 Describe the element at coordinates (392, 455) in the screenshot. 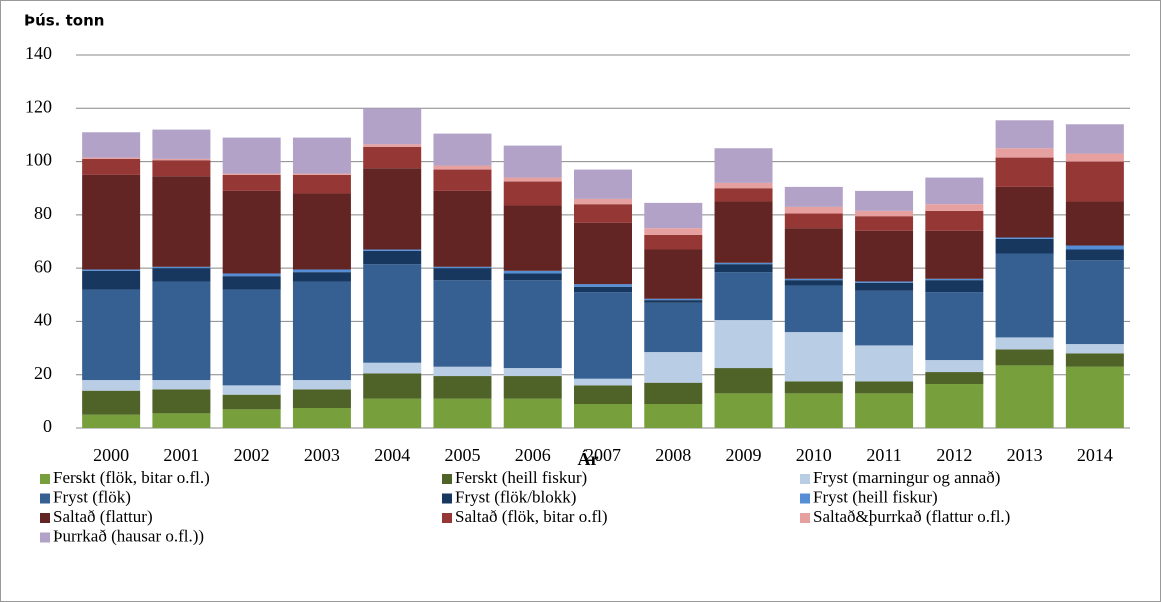

I see `x-tick-label: 2004` at that location.